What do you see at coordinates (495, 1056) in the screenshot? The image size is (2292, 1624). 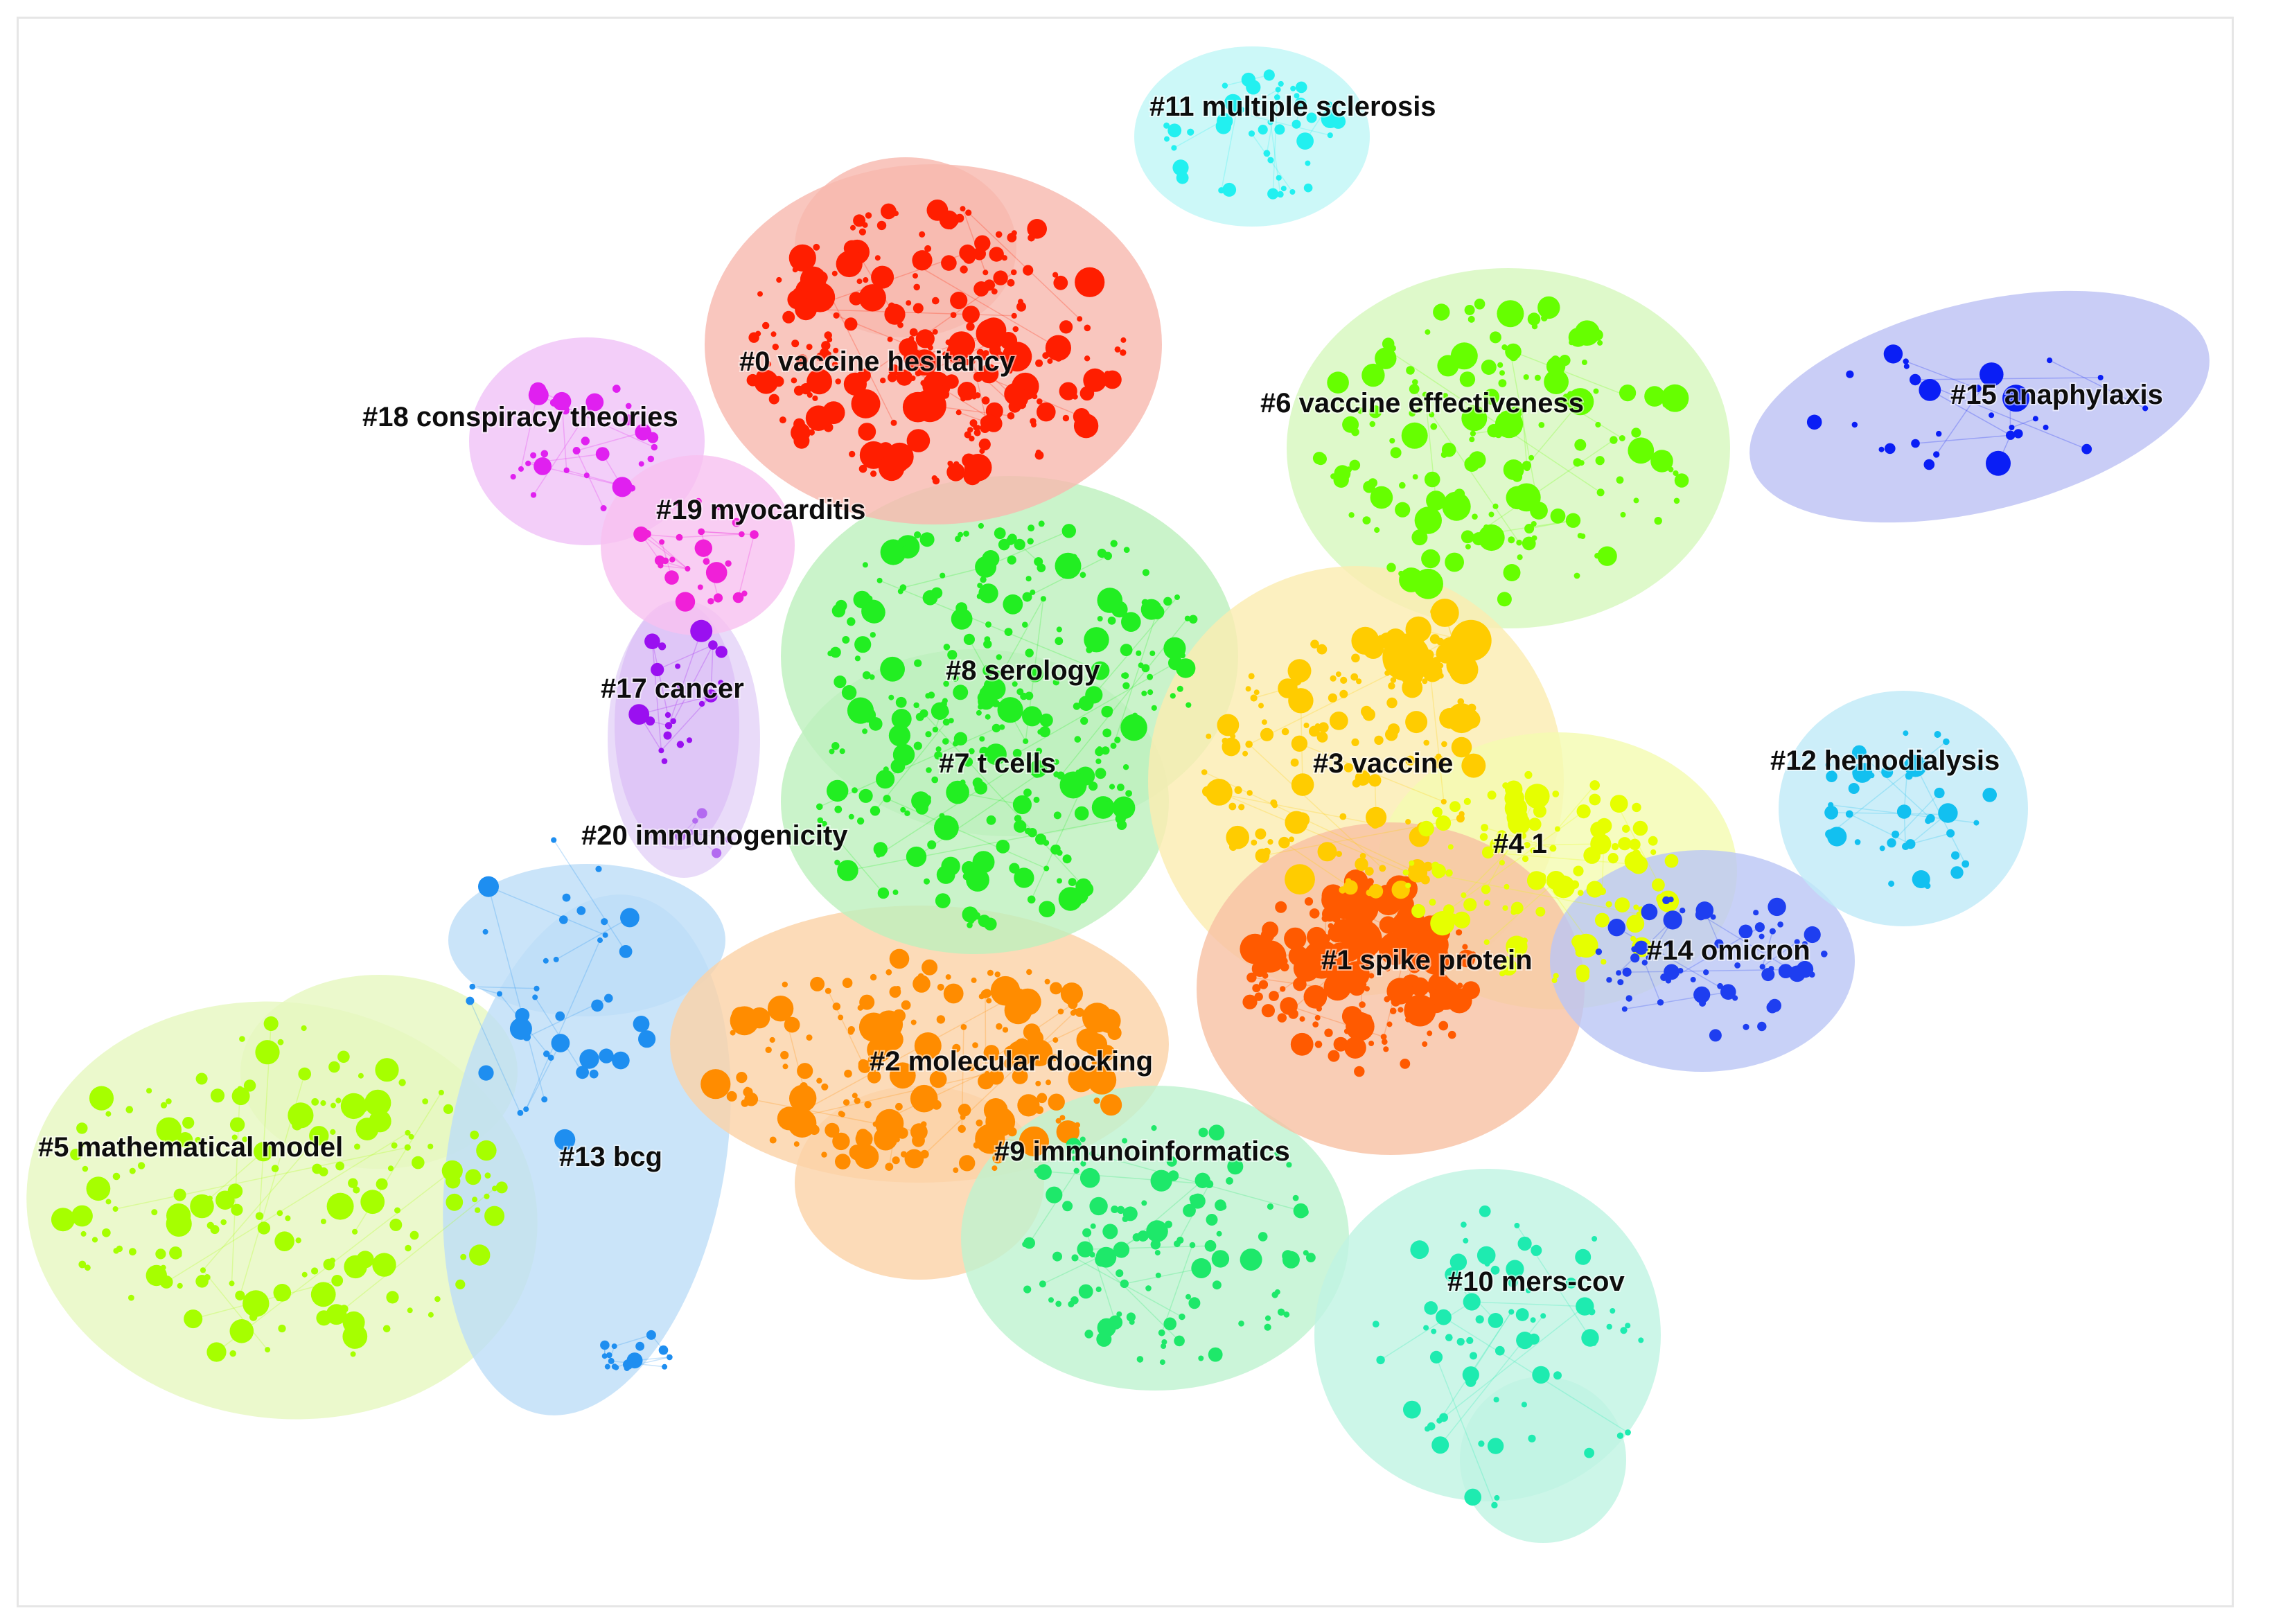 I see `edge-c13` at bounding box center [495, 1056].